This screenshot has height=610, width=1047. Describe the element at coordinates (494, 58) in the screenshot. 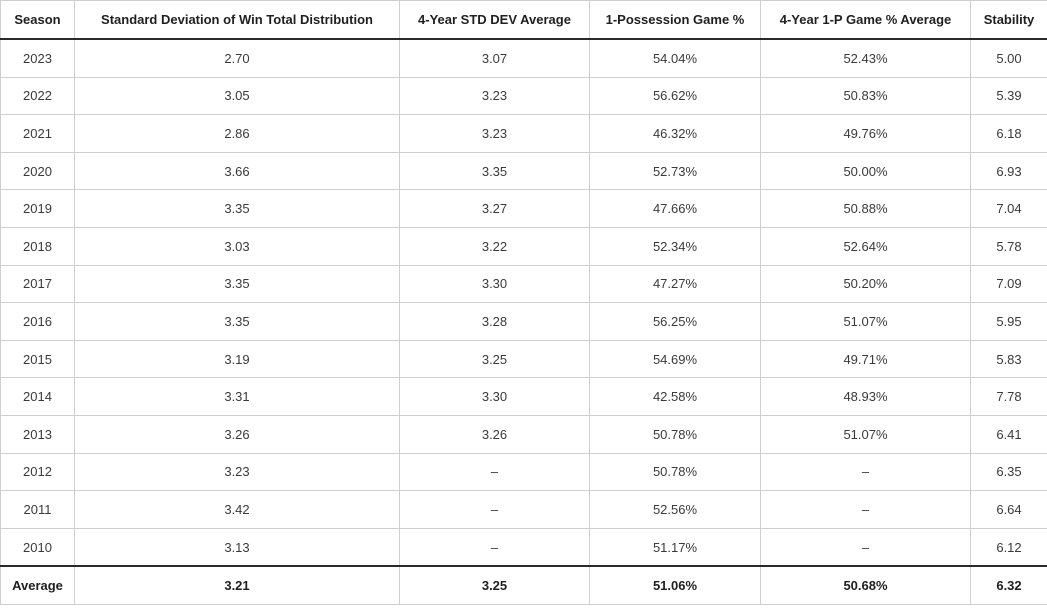

I see `cell-4yr-std-dev-avg: 3.07` at that location.